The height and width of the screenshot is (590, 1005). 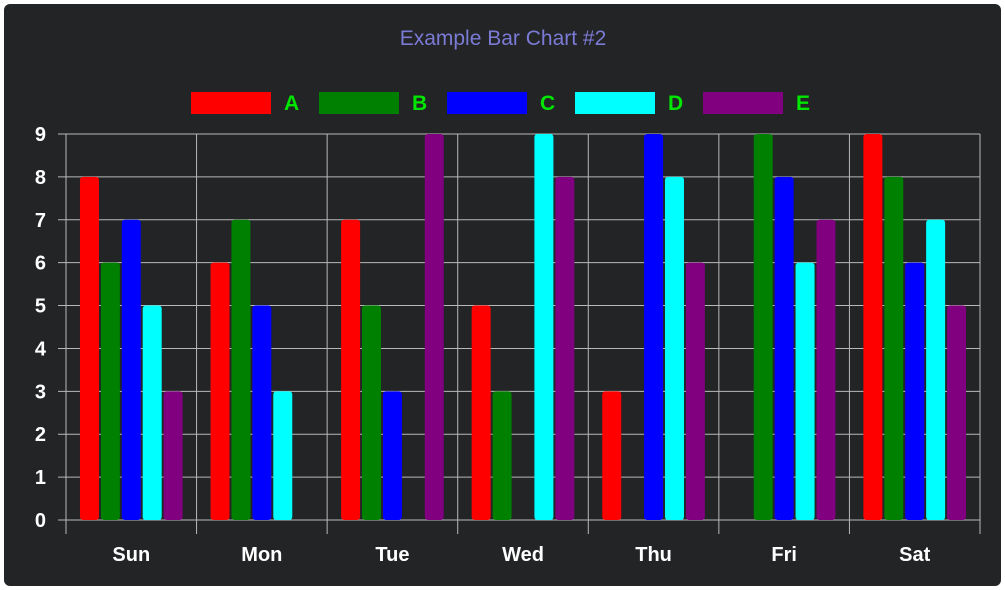 I want to click on y-tick-label: 8, so click(x=40, y=178).